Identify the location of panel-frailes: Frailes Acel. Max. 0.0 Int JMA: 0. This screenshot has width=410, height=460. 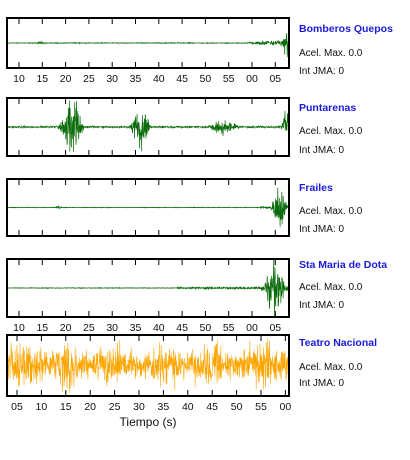
(184, 207).